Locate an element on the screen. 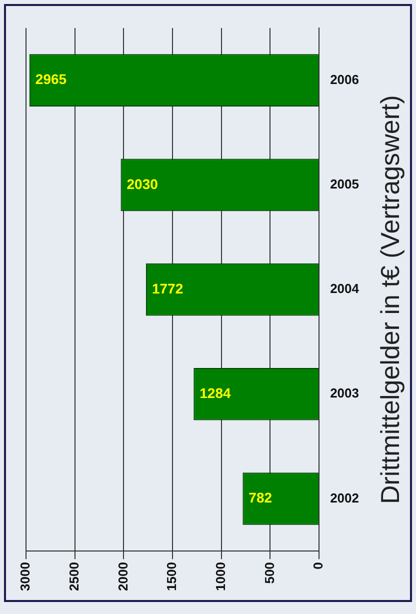 This screenshot has height=614, width=416. x-tick-label: 500 is located at coordinates (269, 573).